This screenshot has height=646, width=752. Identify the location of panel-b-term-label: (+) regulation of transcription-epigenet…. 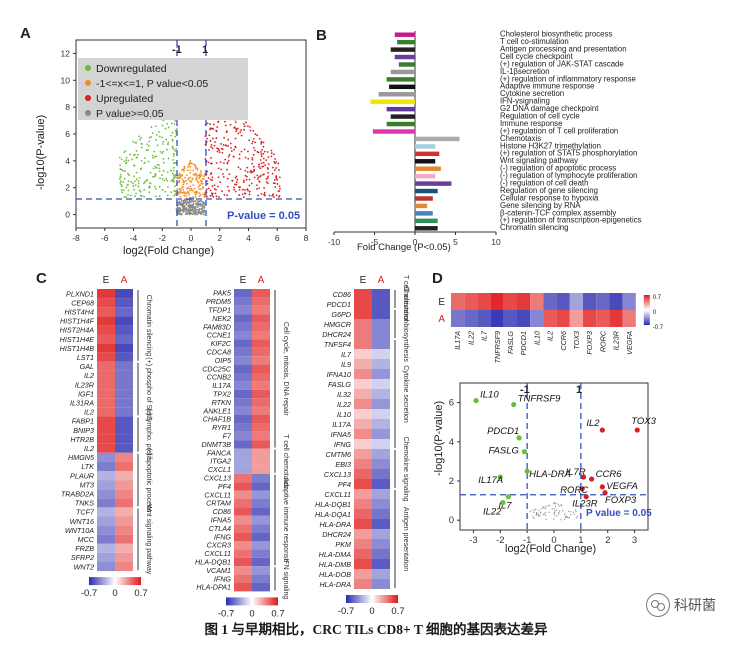
(571, 220).